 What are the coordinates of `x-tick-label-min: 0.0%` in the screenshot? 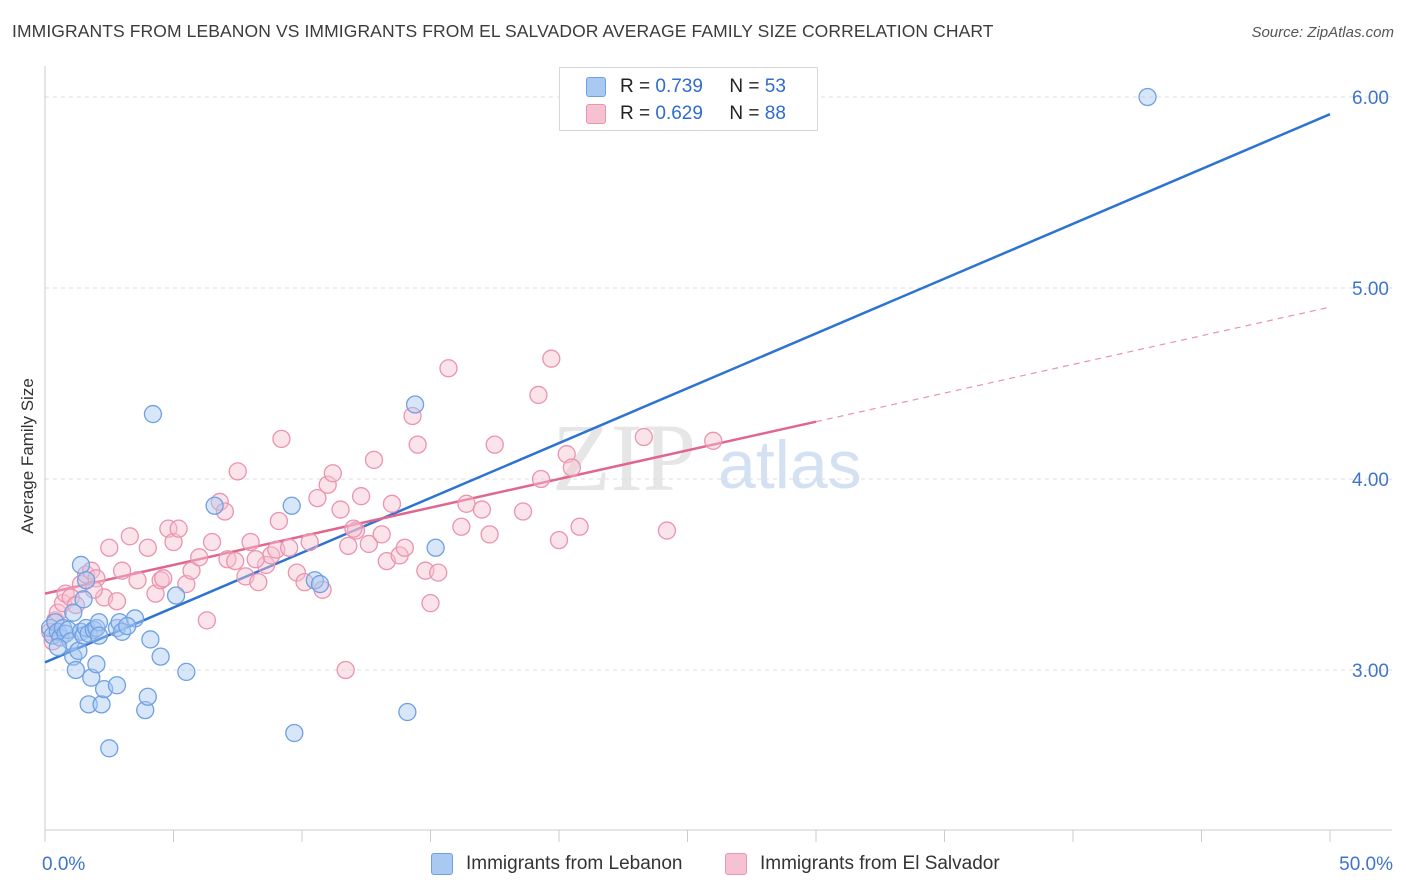 It's located at (63, 864).